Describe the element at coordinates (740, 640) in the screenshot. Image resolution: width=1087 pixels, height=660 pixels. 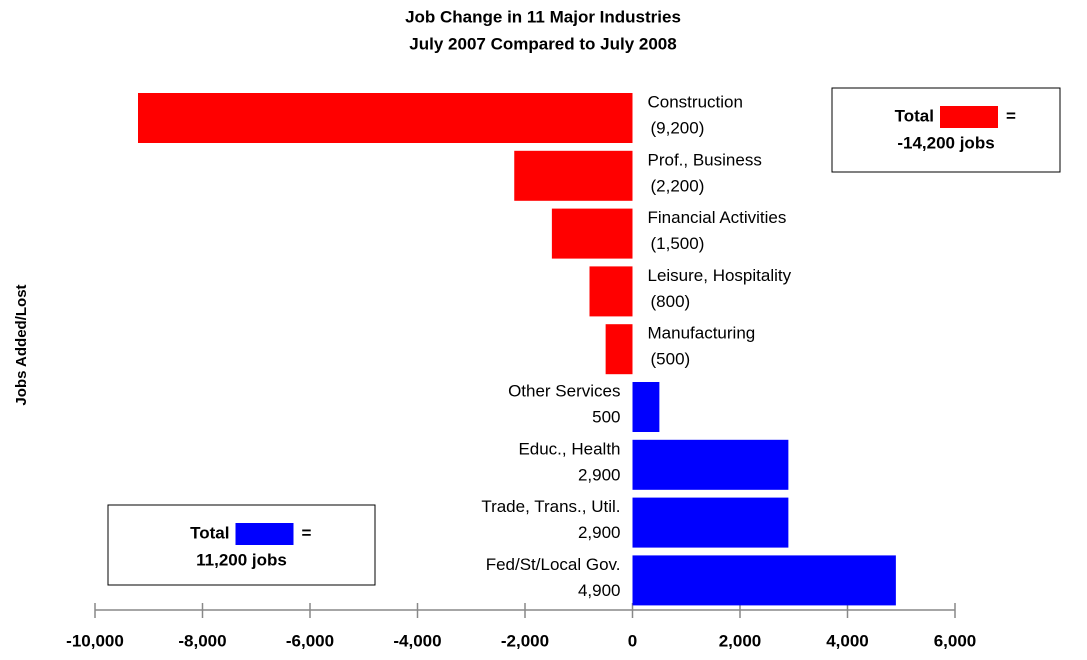
I see `x-tick-label: 2,000` at that location.